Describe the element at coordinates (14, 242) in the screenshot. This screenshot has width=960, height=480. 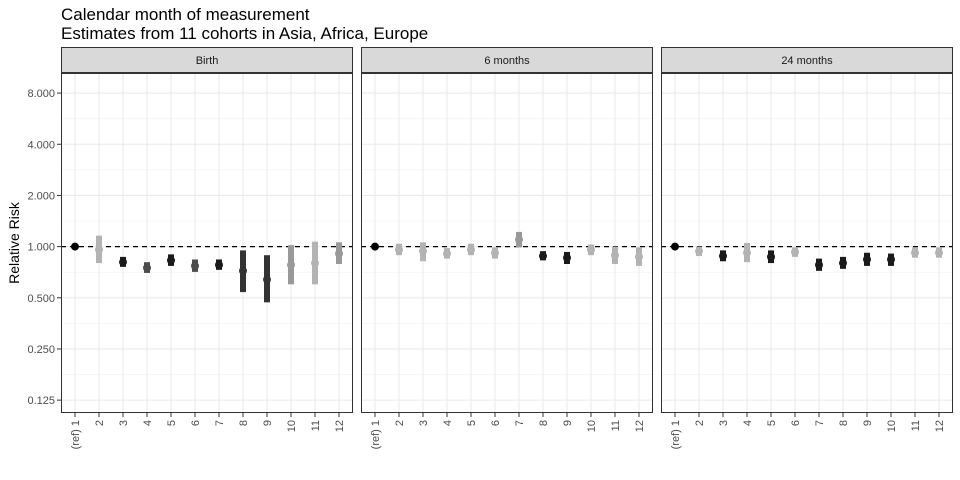
I see `y-axis-title: Relative Risk` at that location.